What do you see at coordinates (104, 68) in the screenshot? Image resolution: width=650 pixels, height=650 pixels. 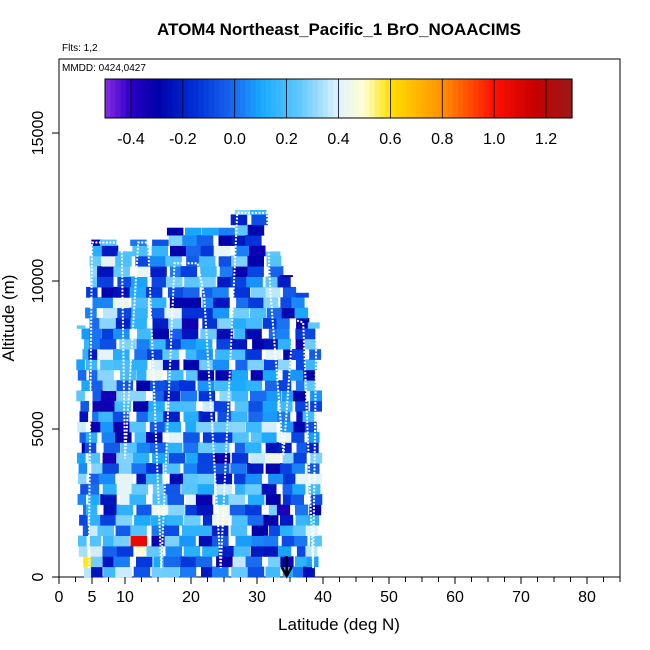 I see `date-label: MMDD: 0424,0427` at bounding box center [104, 68].